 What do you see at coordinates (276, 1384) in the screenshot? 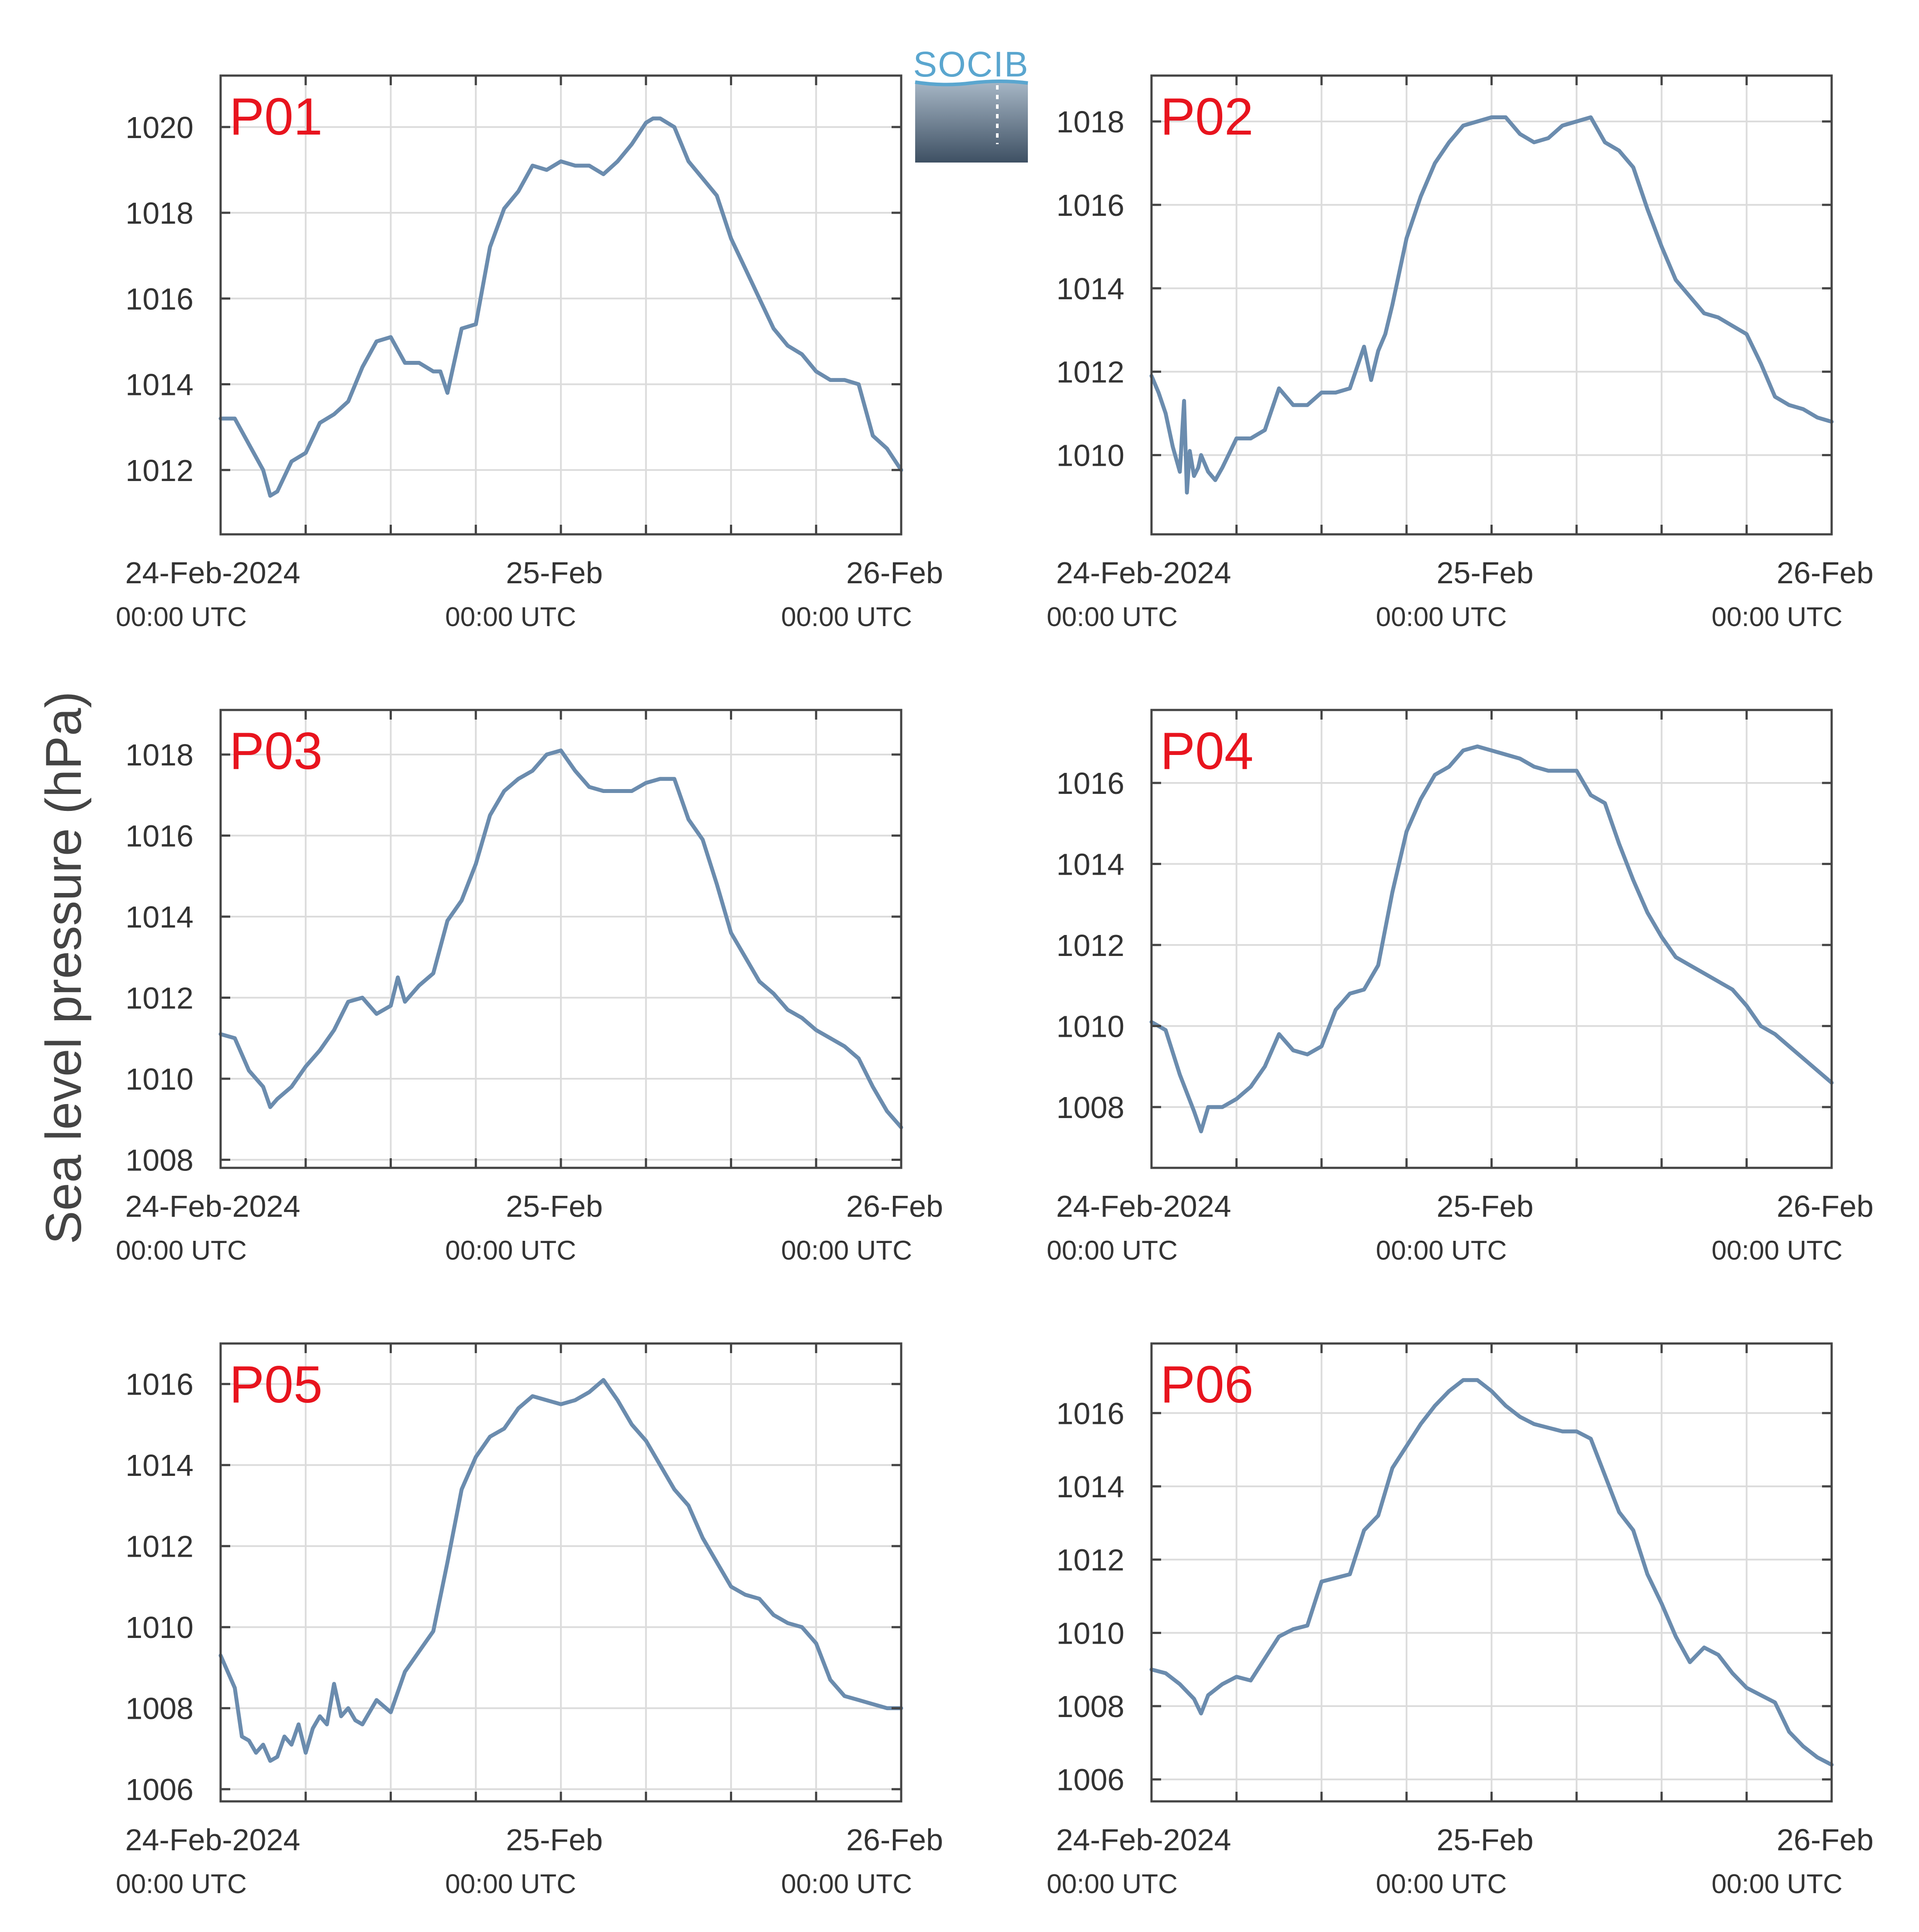
I see `panel-label: P05` at bounding box center [276, 1384].